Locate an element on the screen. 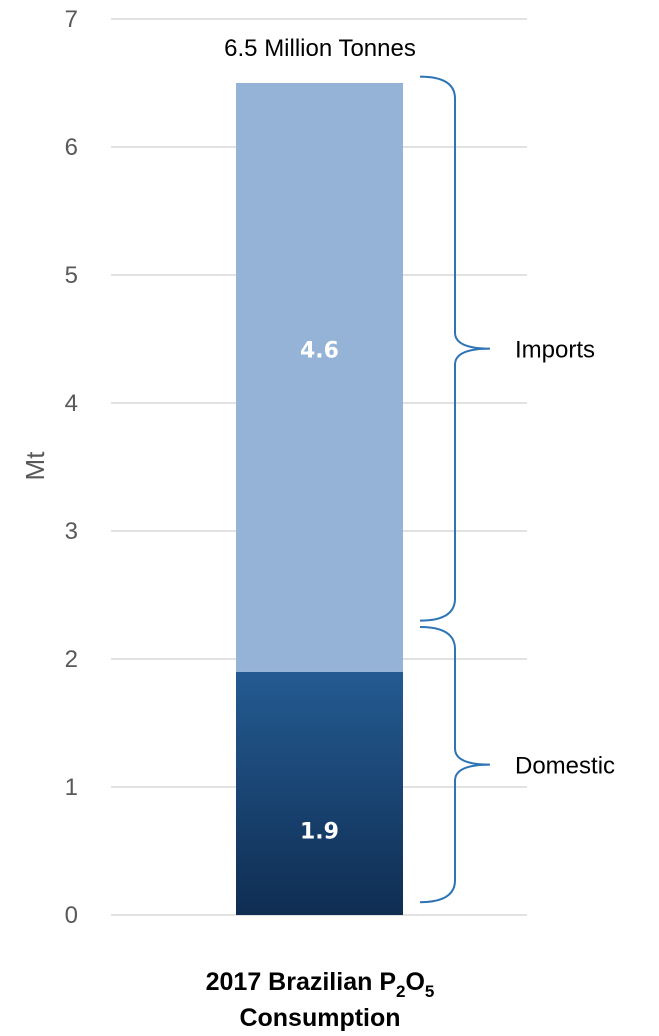  bar-segment-imports is located at coordinates (319, 377).